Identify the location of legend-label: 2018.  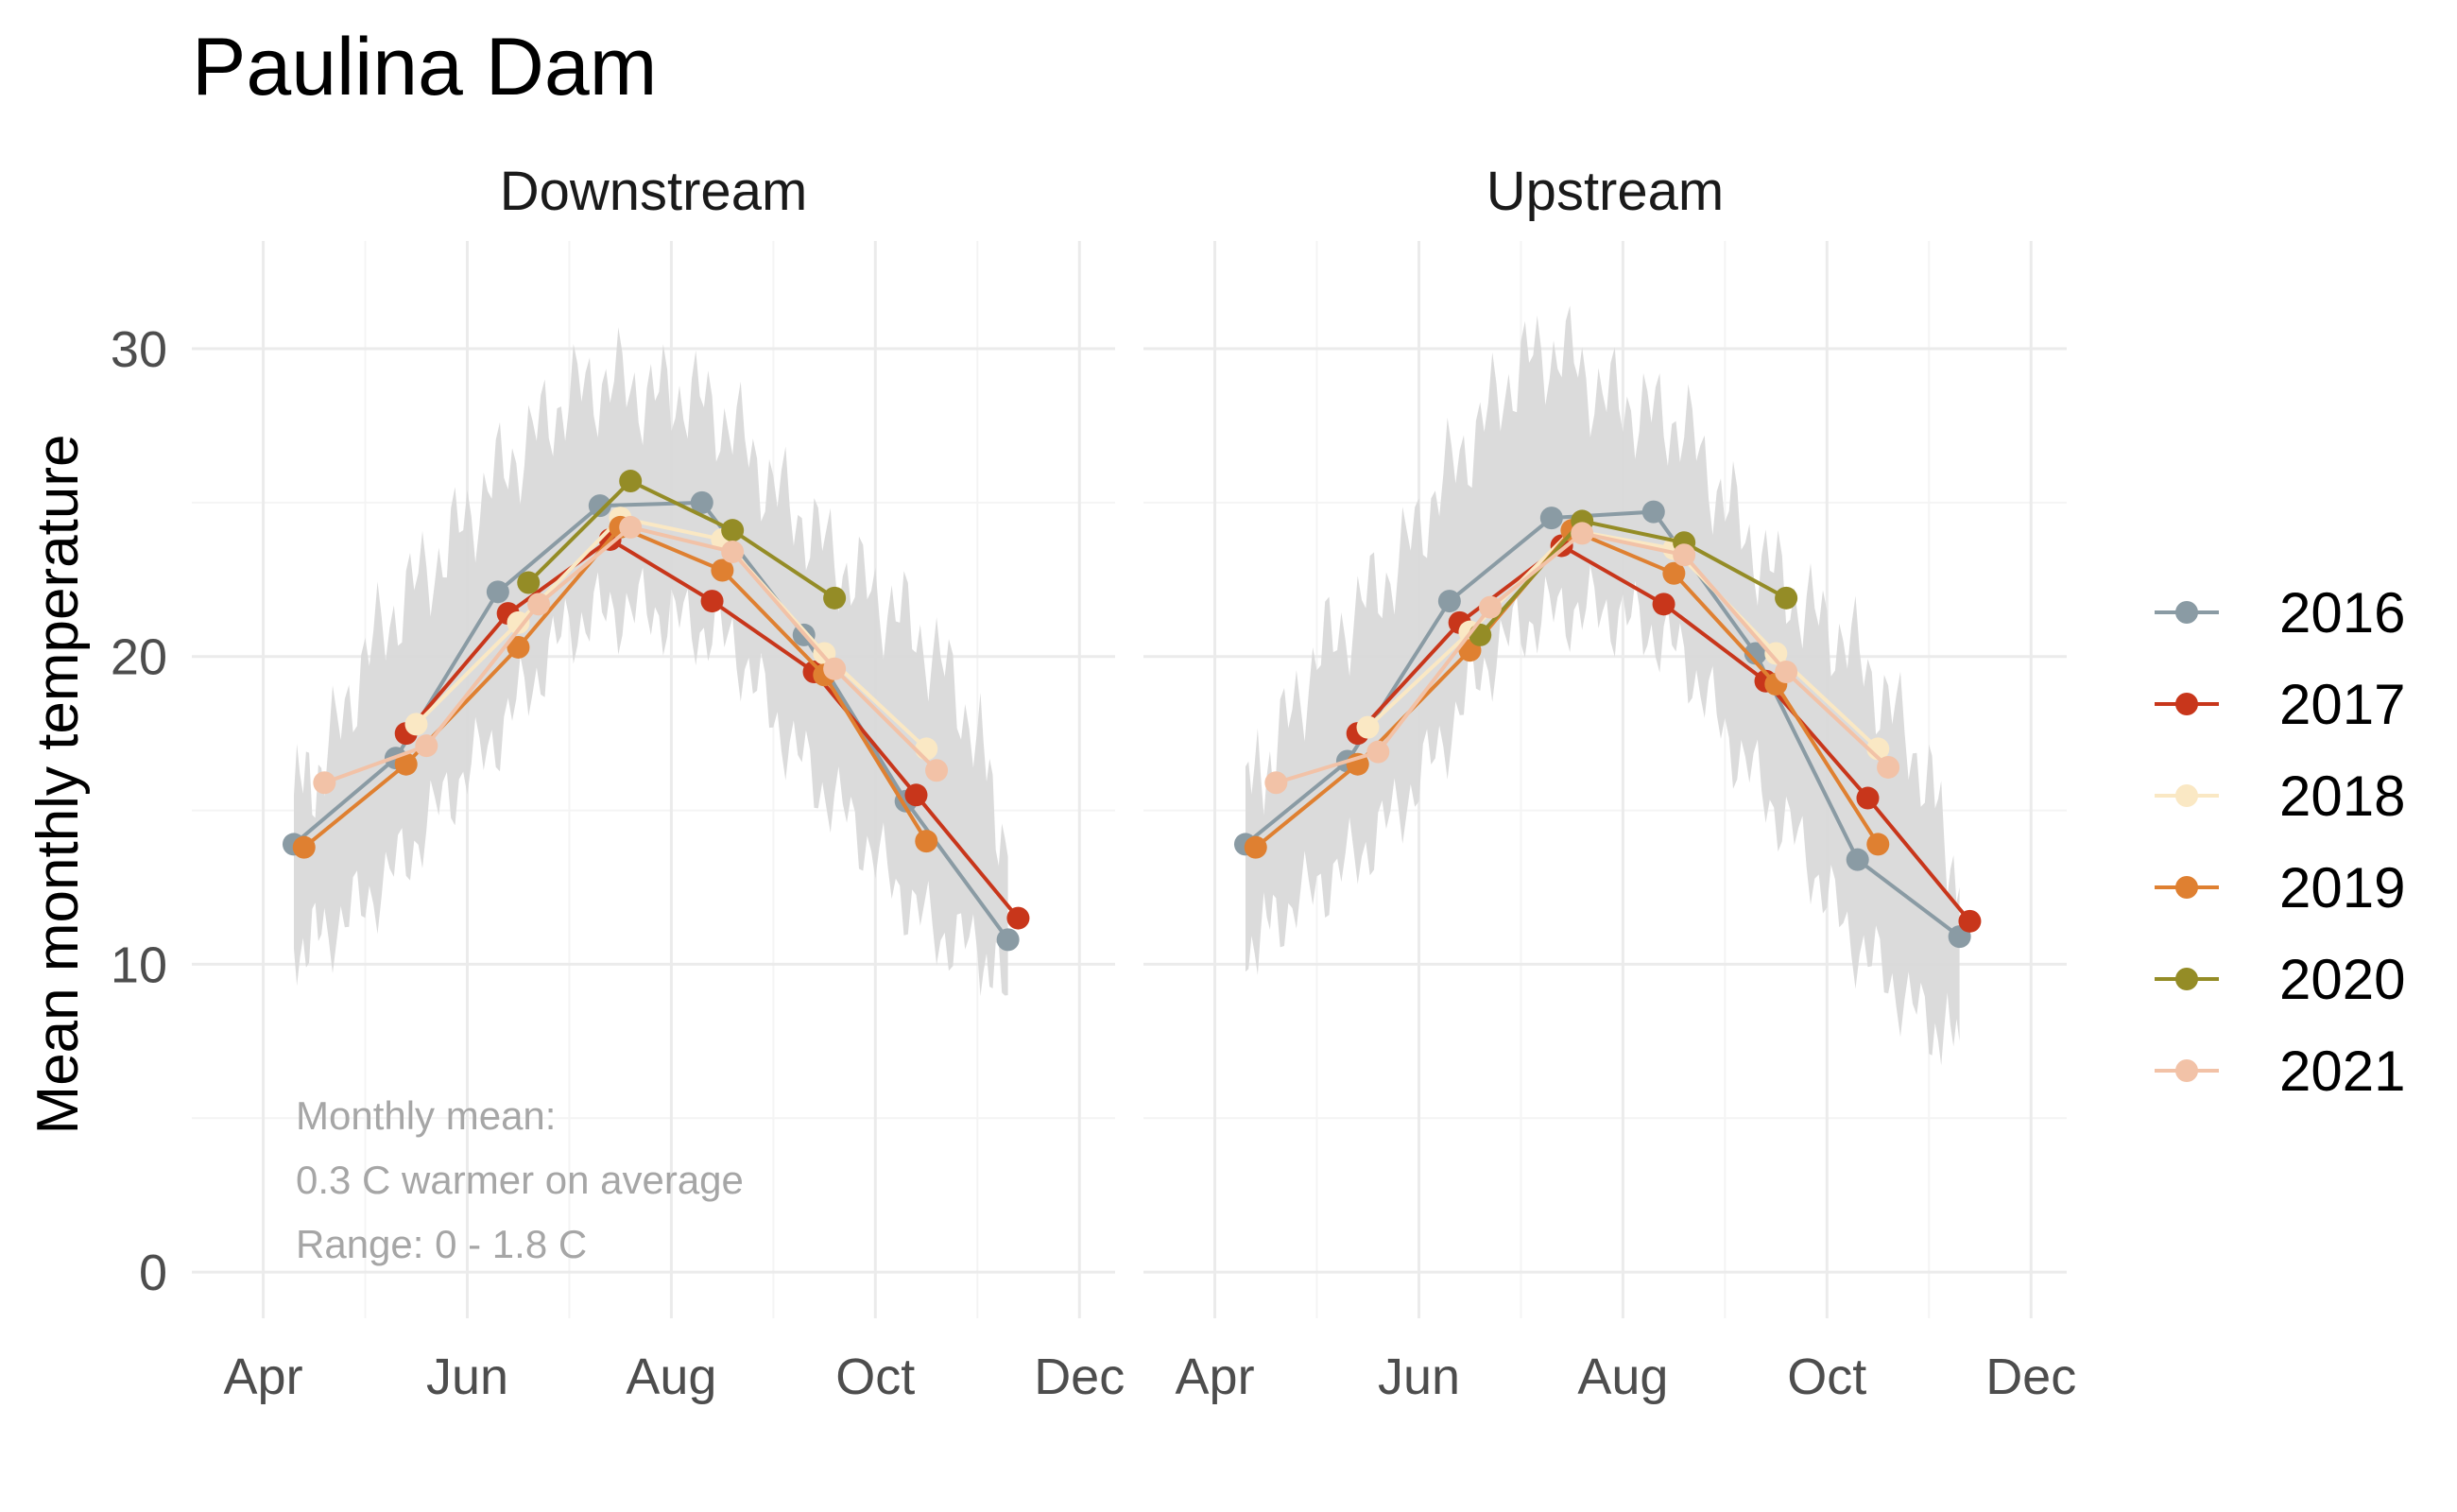
(2342, 796).